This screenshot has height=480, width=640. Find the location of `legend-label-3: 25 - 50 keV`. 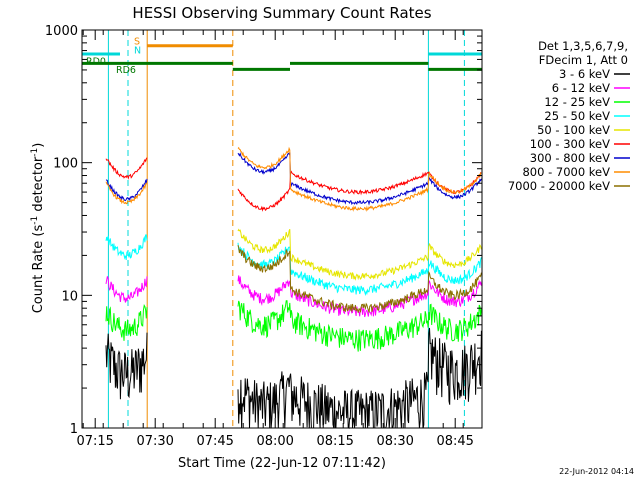

legend-label-3: 25 - 50 keV is located at coordinates (577, 116).